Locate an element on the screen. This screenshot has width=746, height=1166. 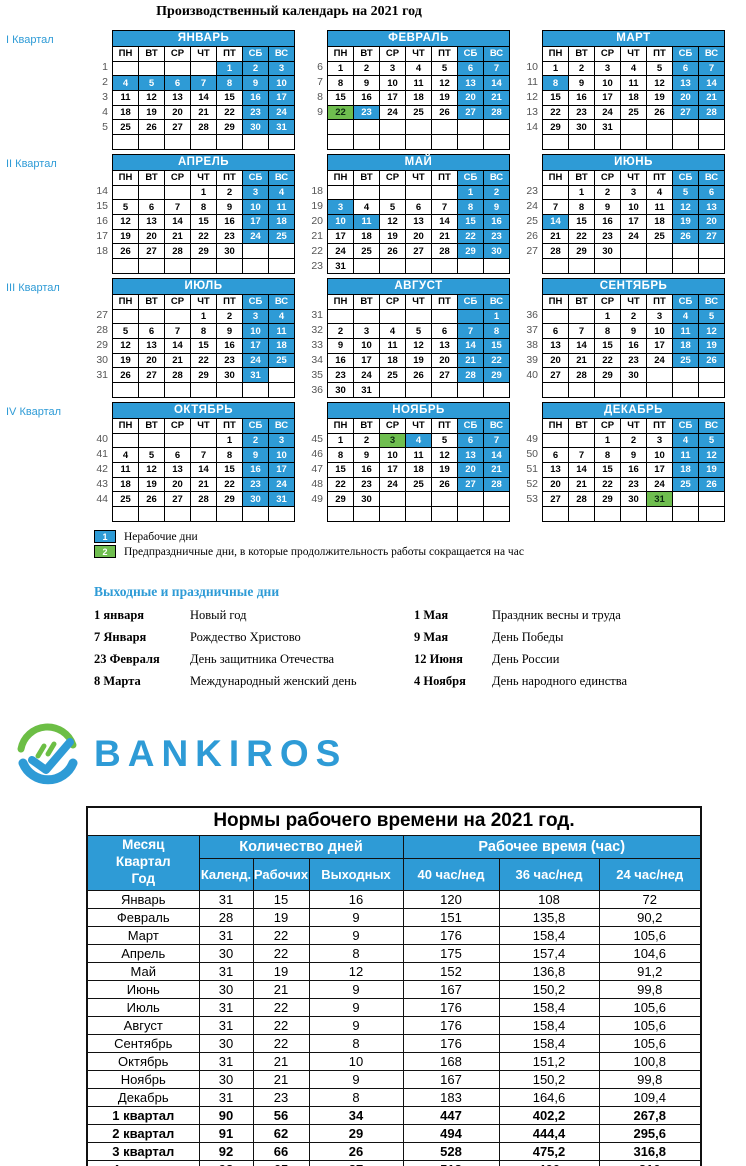
week-number: 18 is located at coordinates (317, 191).